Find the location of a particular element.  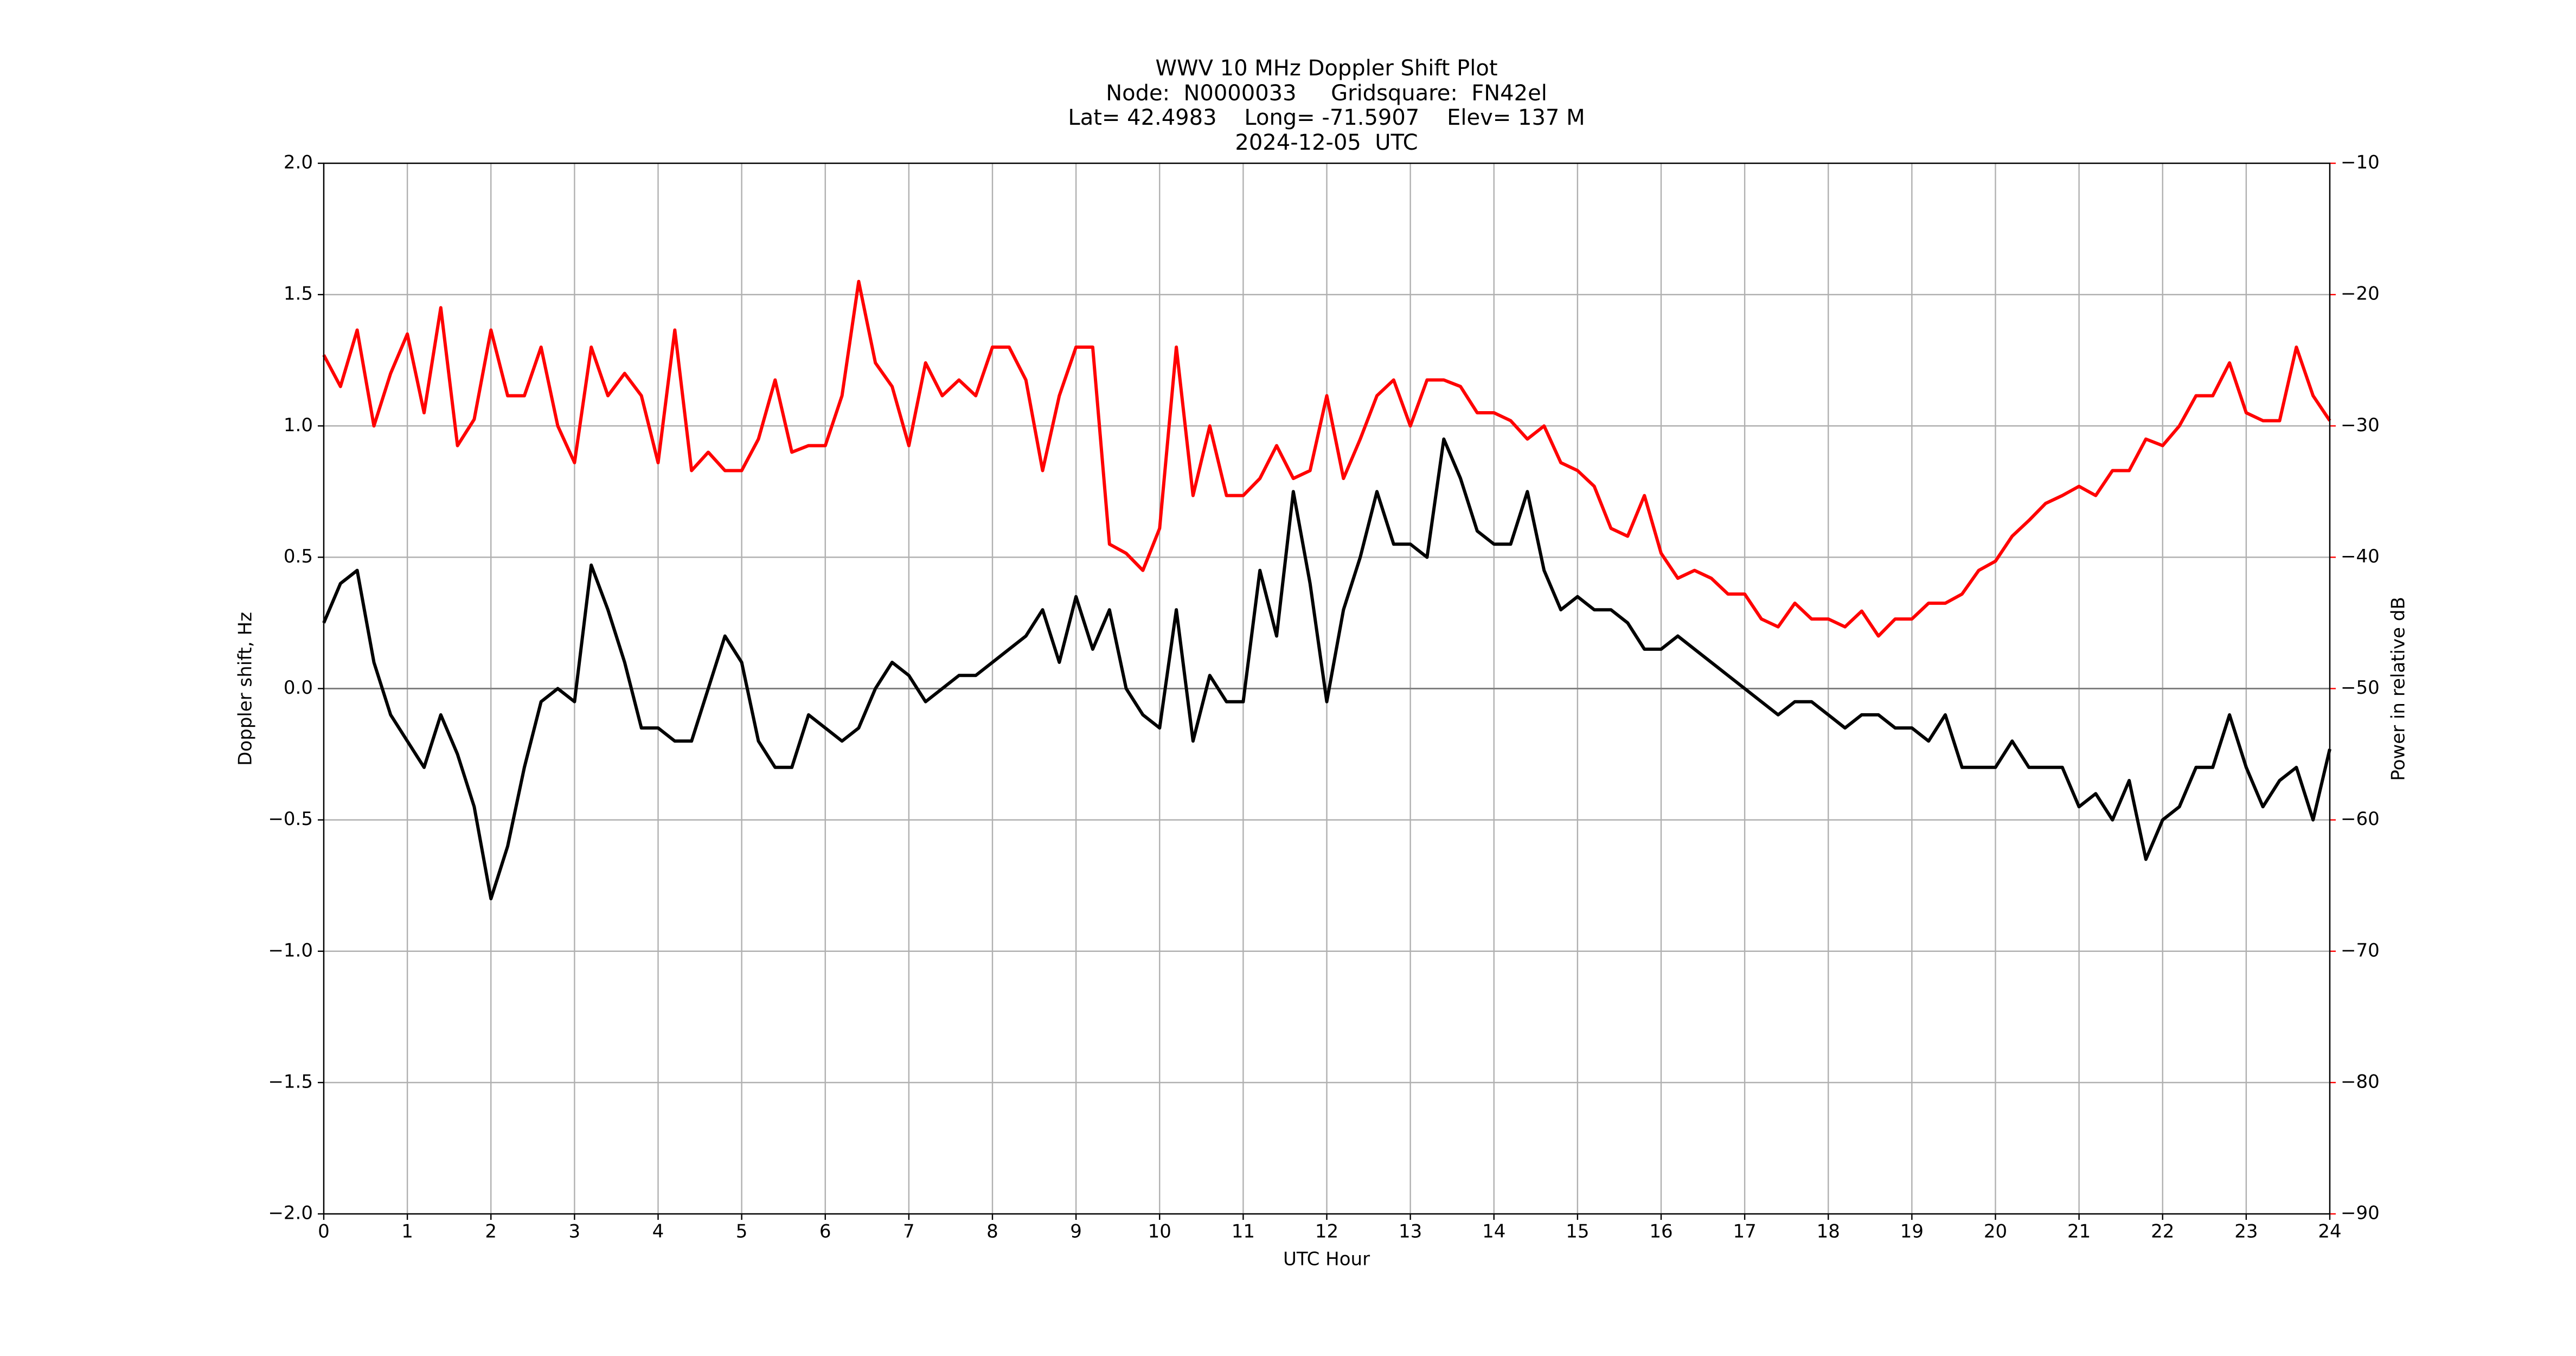

y2-axis-label: Power in relative dB is located at coordinates (2399, 689).